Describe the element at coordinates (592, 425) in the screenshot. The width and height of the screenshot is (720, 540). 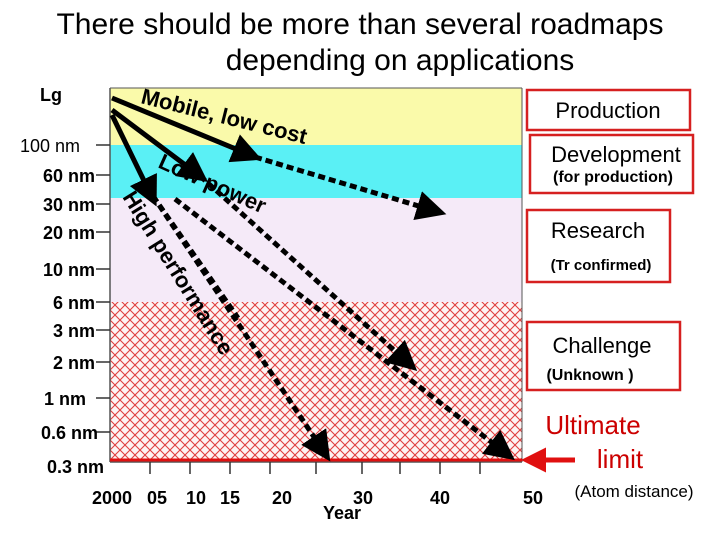
I see `ultimate-label: Ultimate` at that location.